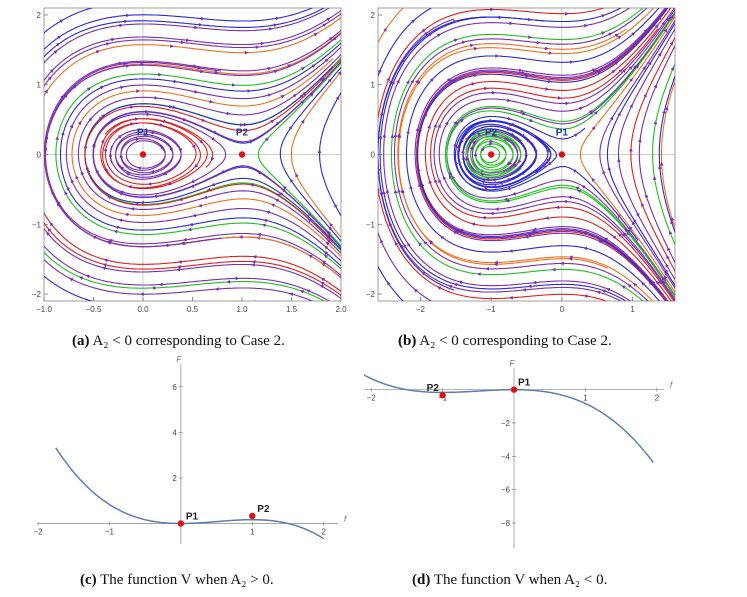 The image size is (747, 597). What do you see at coordinates (506, 423) in the screenshot?
I see `y-tick-label: −2` at bounding box center [506, 423].